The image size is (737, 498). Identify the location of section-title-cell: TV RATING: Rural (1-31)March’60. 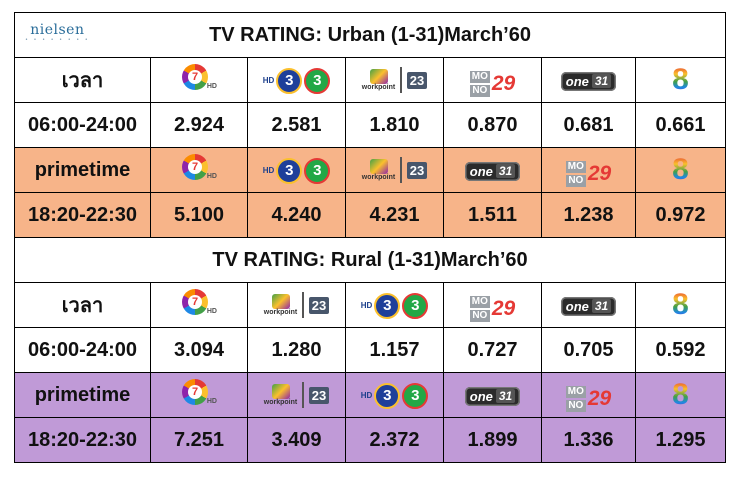
(370, 260).